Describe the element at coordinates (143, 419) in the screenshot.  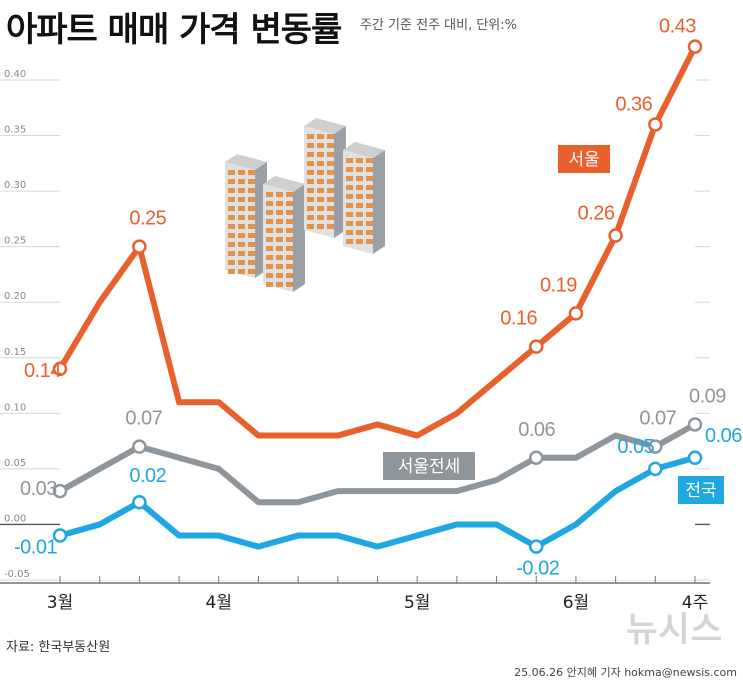
I see `data-label: 0.07` at that location.